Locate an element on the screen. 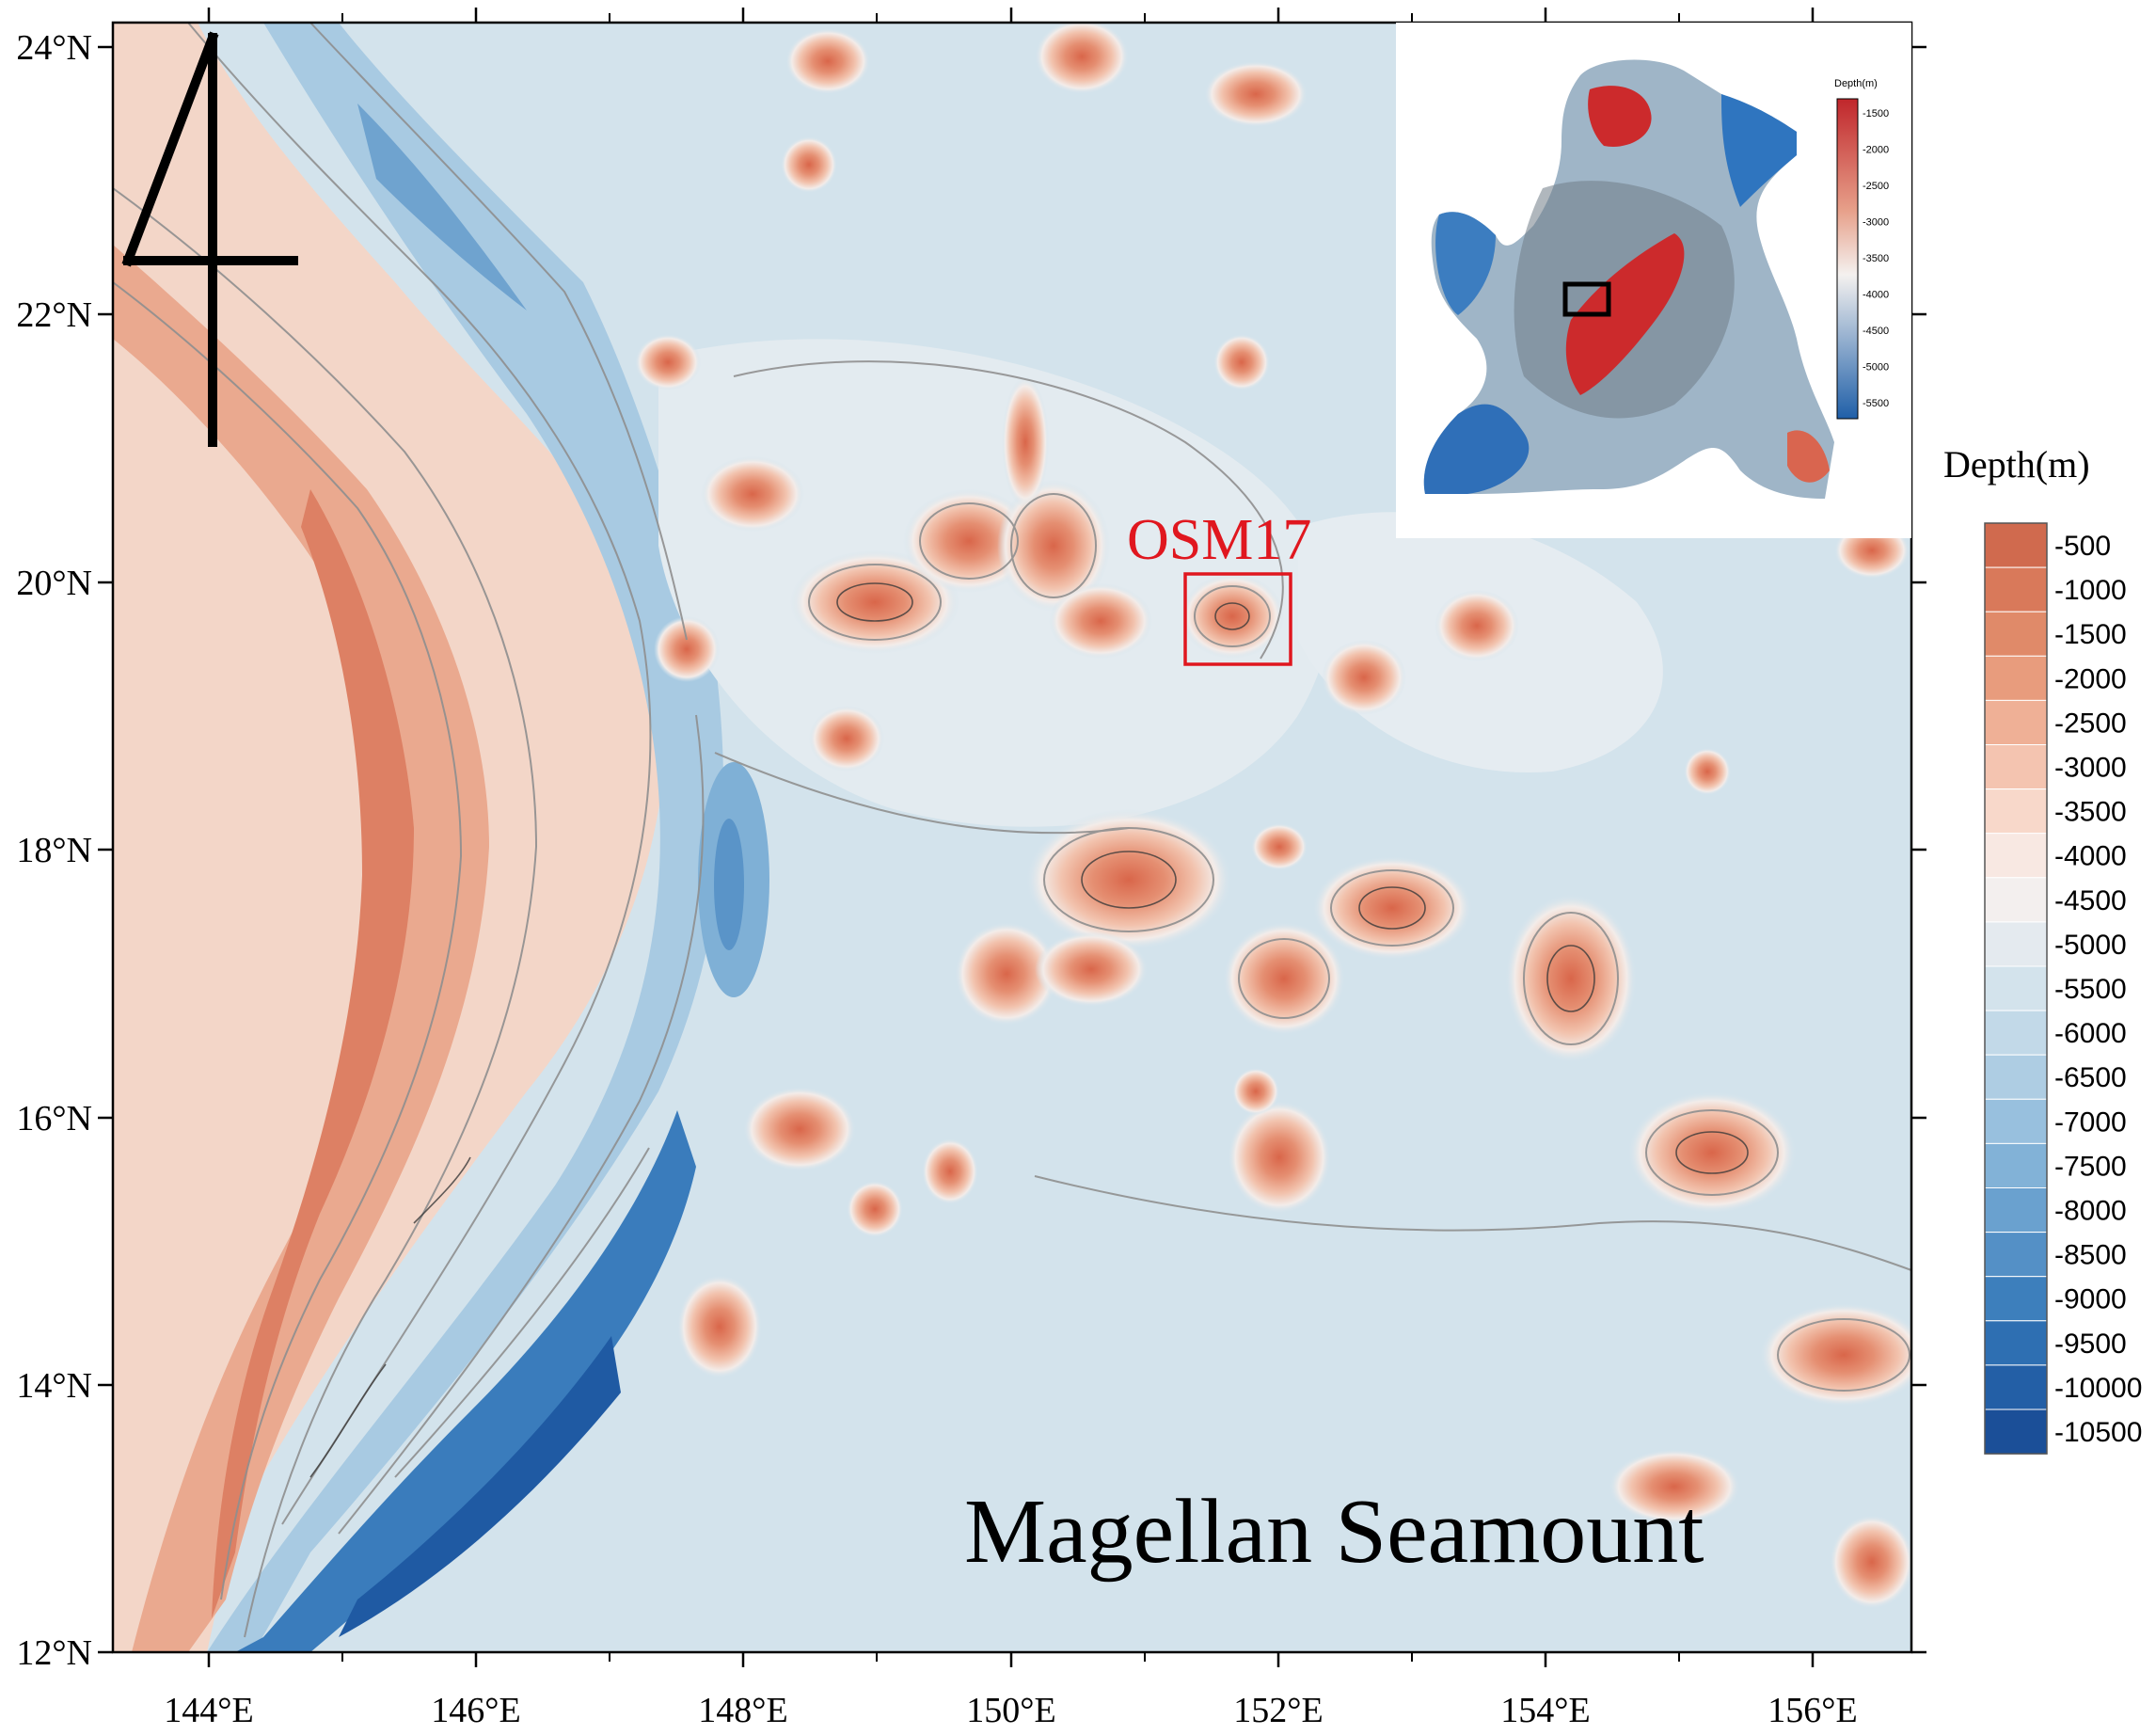 The height and width of the screenshot is (1735, 2156). inset-colorbar-label: -1500 is located at coordinates (1876, 114).